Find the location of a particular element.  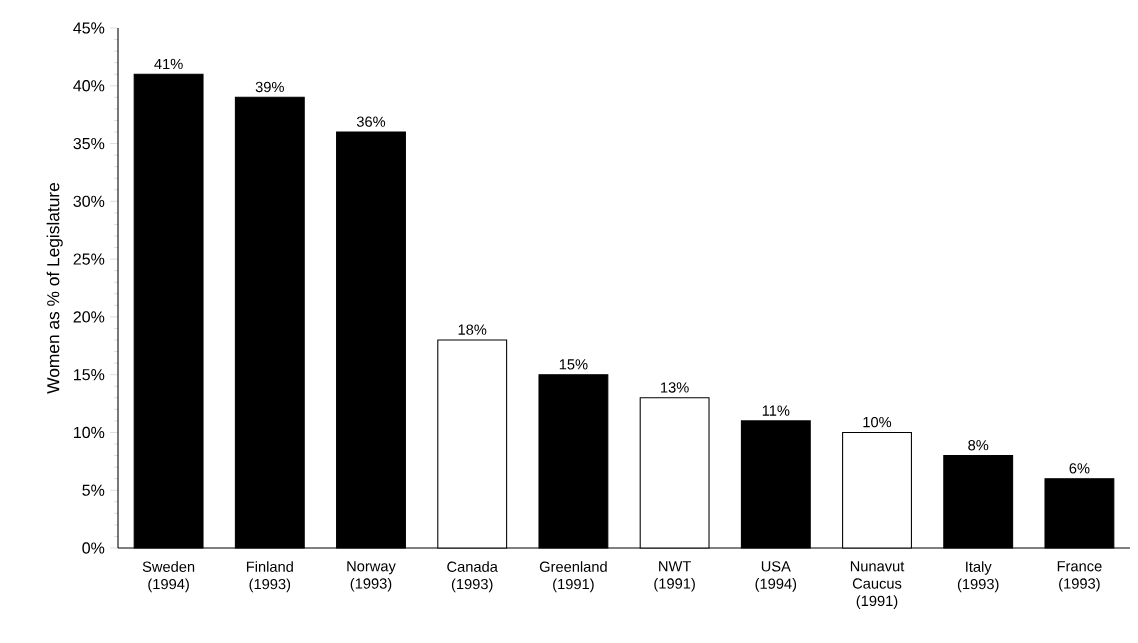

y-tick-label: 40% is located at coordinates (89, 86).